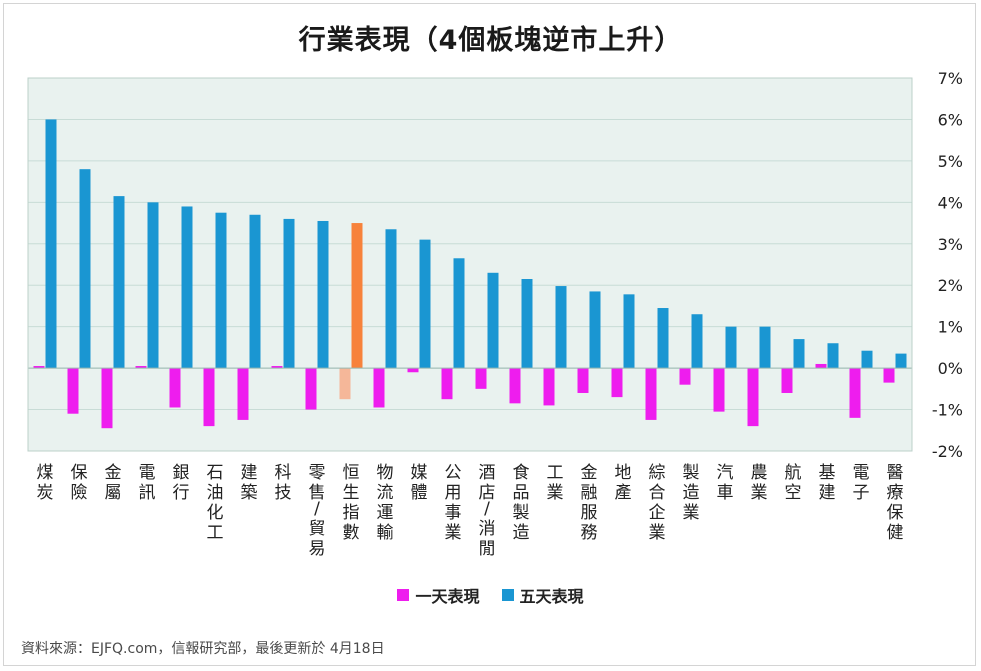 This screenshot has width=981, height=671. Describe the element at coordinates (950, 327) in the screenshot. I see `y-tick-label: 1%` at that location.